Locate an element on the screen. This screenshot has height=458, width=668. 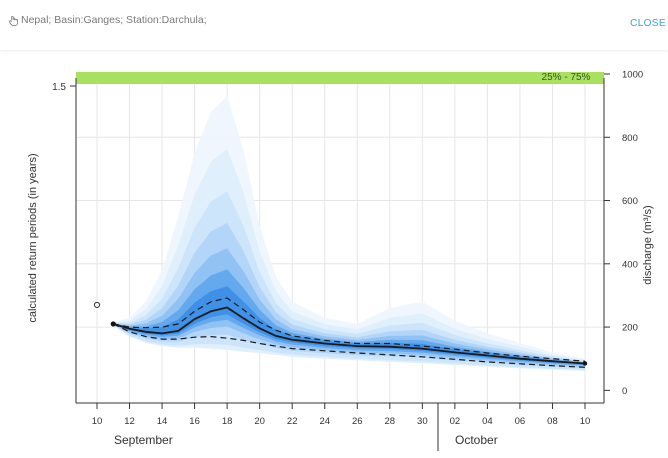
month-label-september: September is located at coordinates (143, 440).